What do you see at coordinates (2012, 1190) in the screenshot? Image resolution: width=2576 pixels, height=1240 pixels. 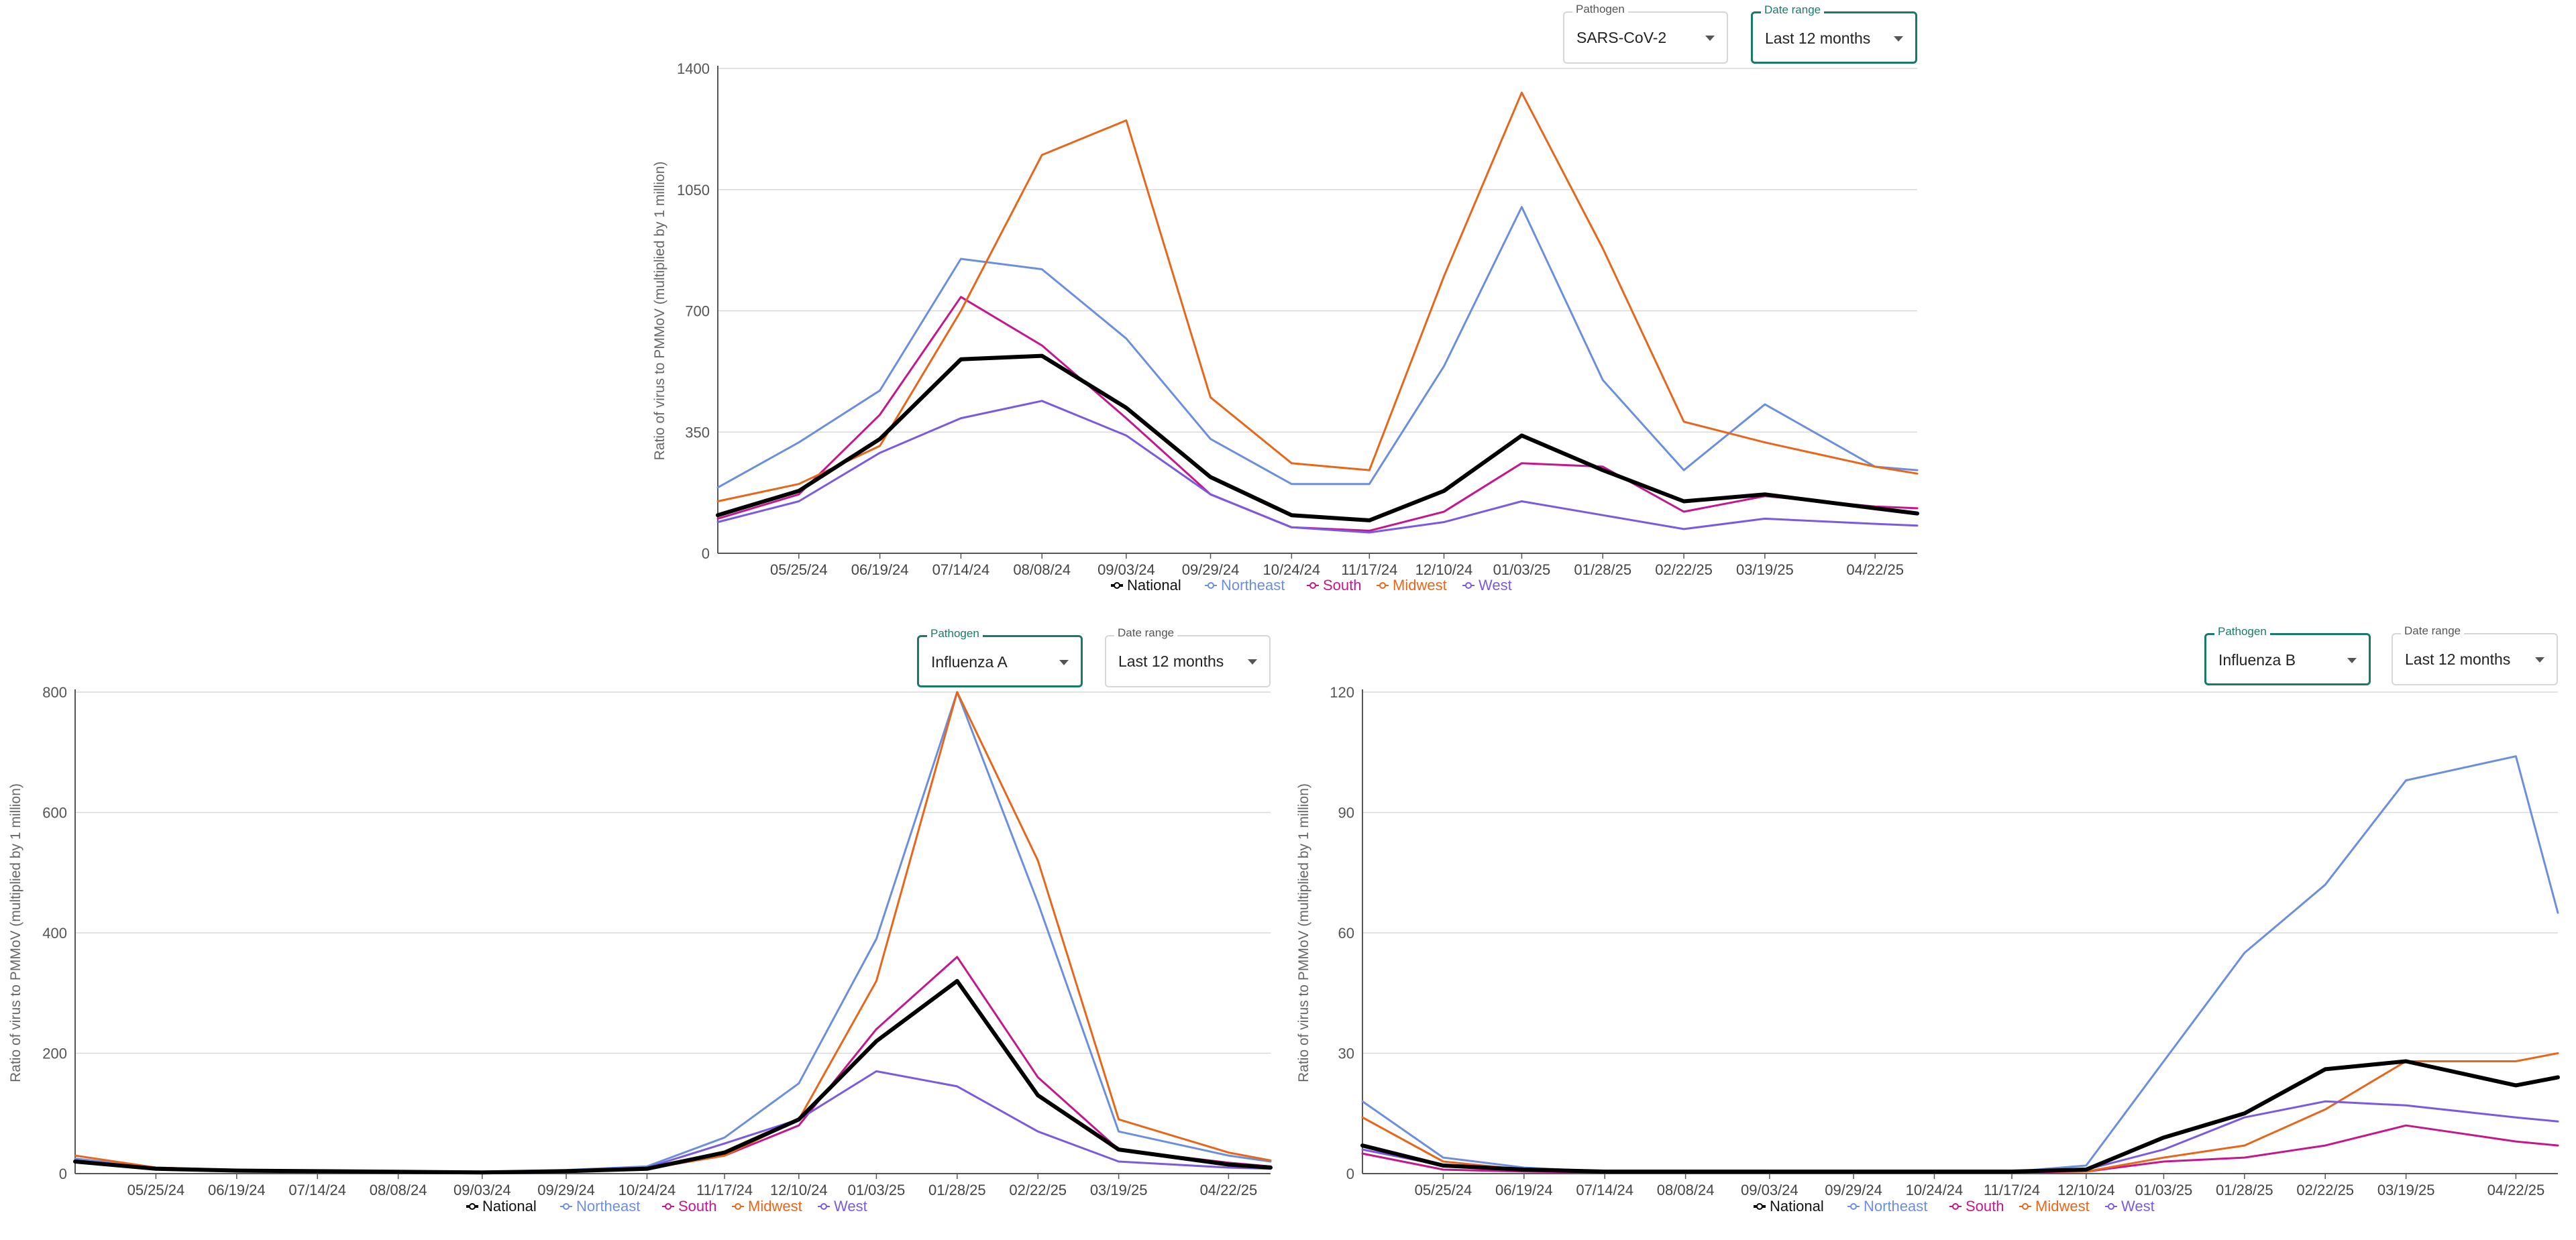 I see `x-tick-label: 11/17/24` at bounding box center [2012, 1190].